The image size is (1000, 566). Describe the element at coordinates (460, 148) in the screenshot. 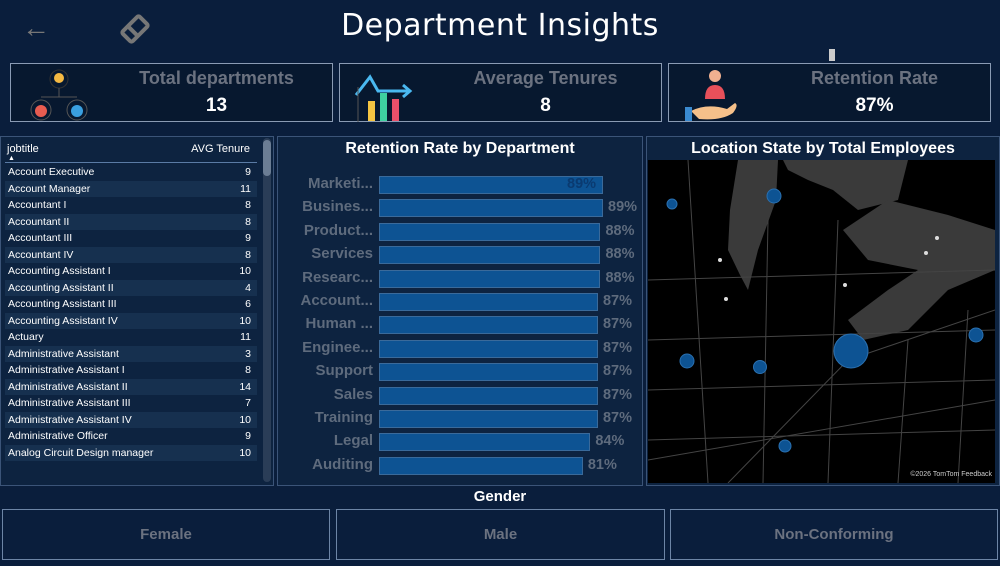

I see `chart-title: Retention Rate by Department` at that location.